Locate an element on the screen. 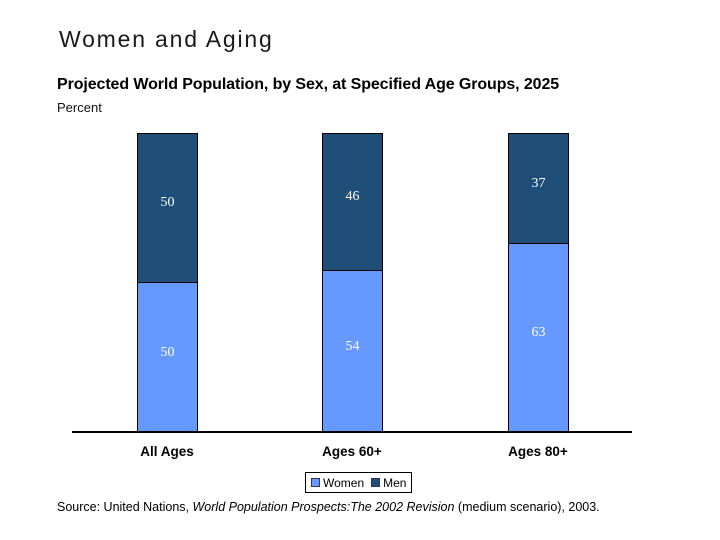 The height and width of the screenshot is (540, 720). chart-legend: Women Men is located at coordinates (359, 482).